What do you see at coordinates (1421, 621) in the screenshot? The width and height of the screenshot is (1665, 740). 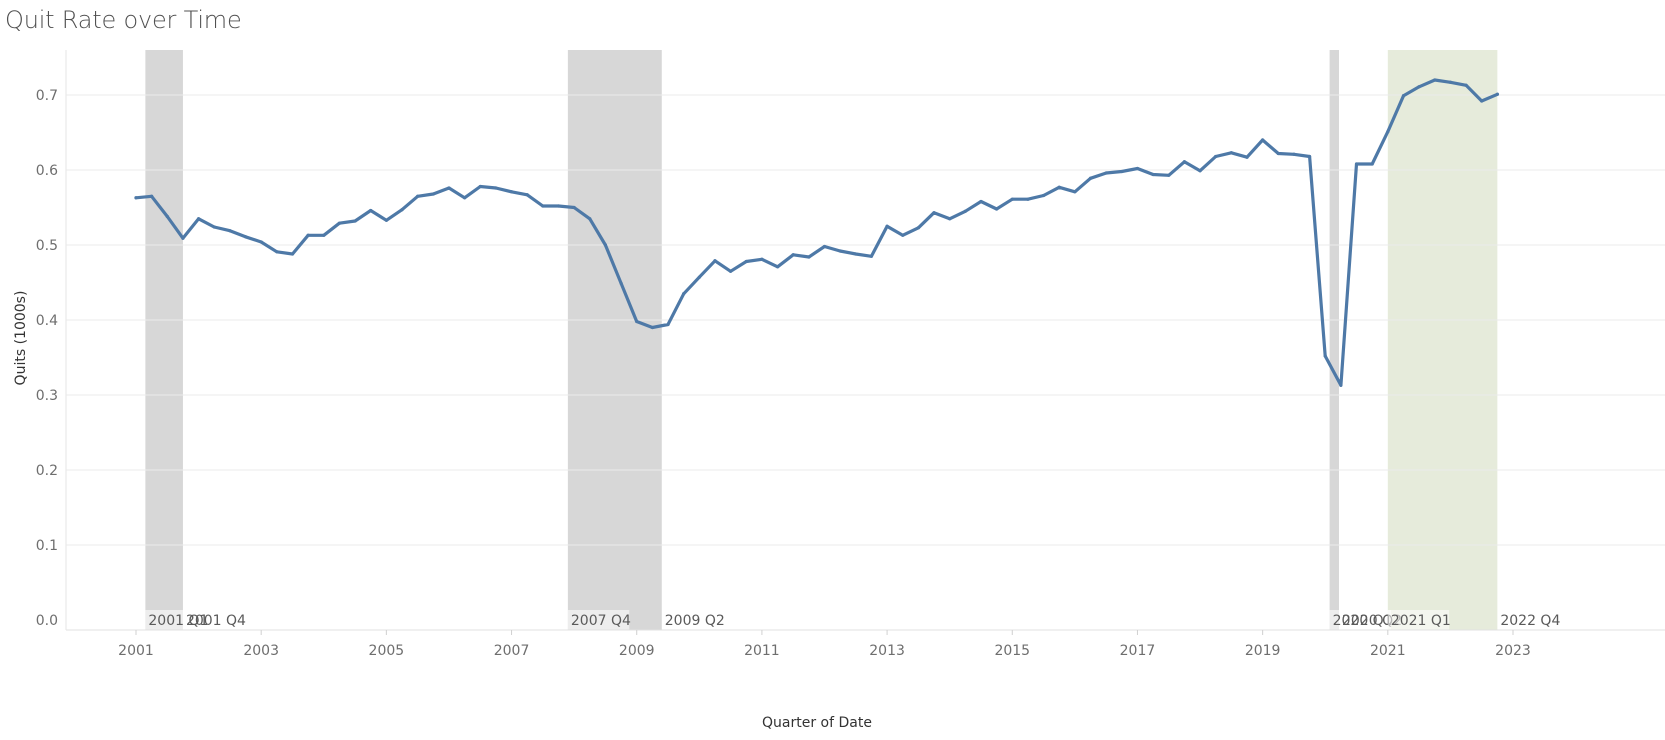 I see `band-label-start-3: 2021 Q1` at bounding box center [1421, 621].